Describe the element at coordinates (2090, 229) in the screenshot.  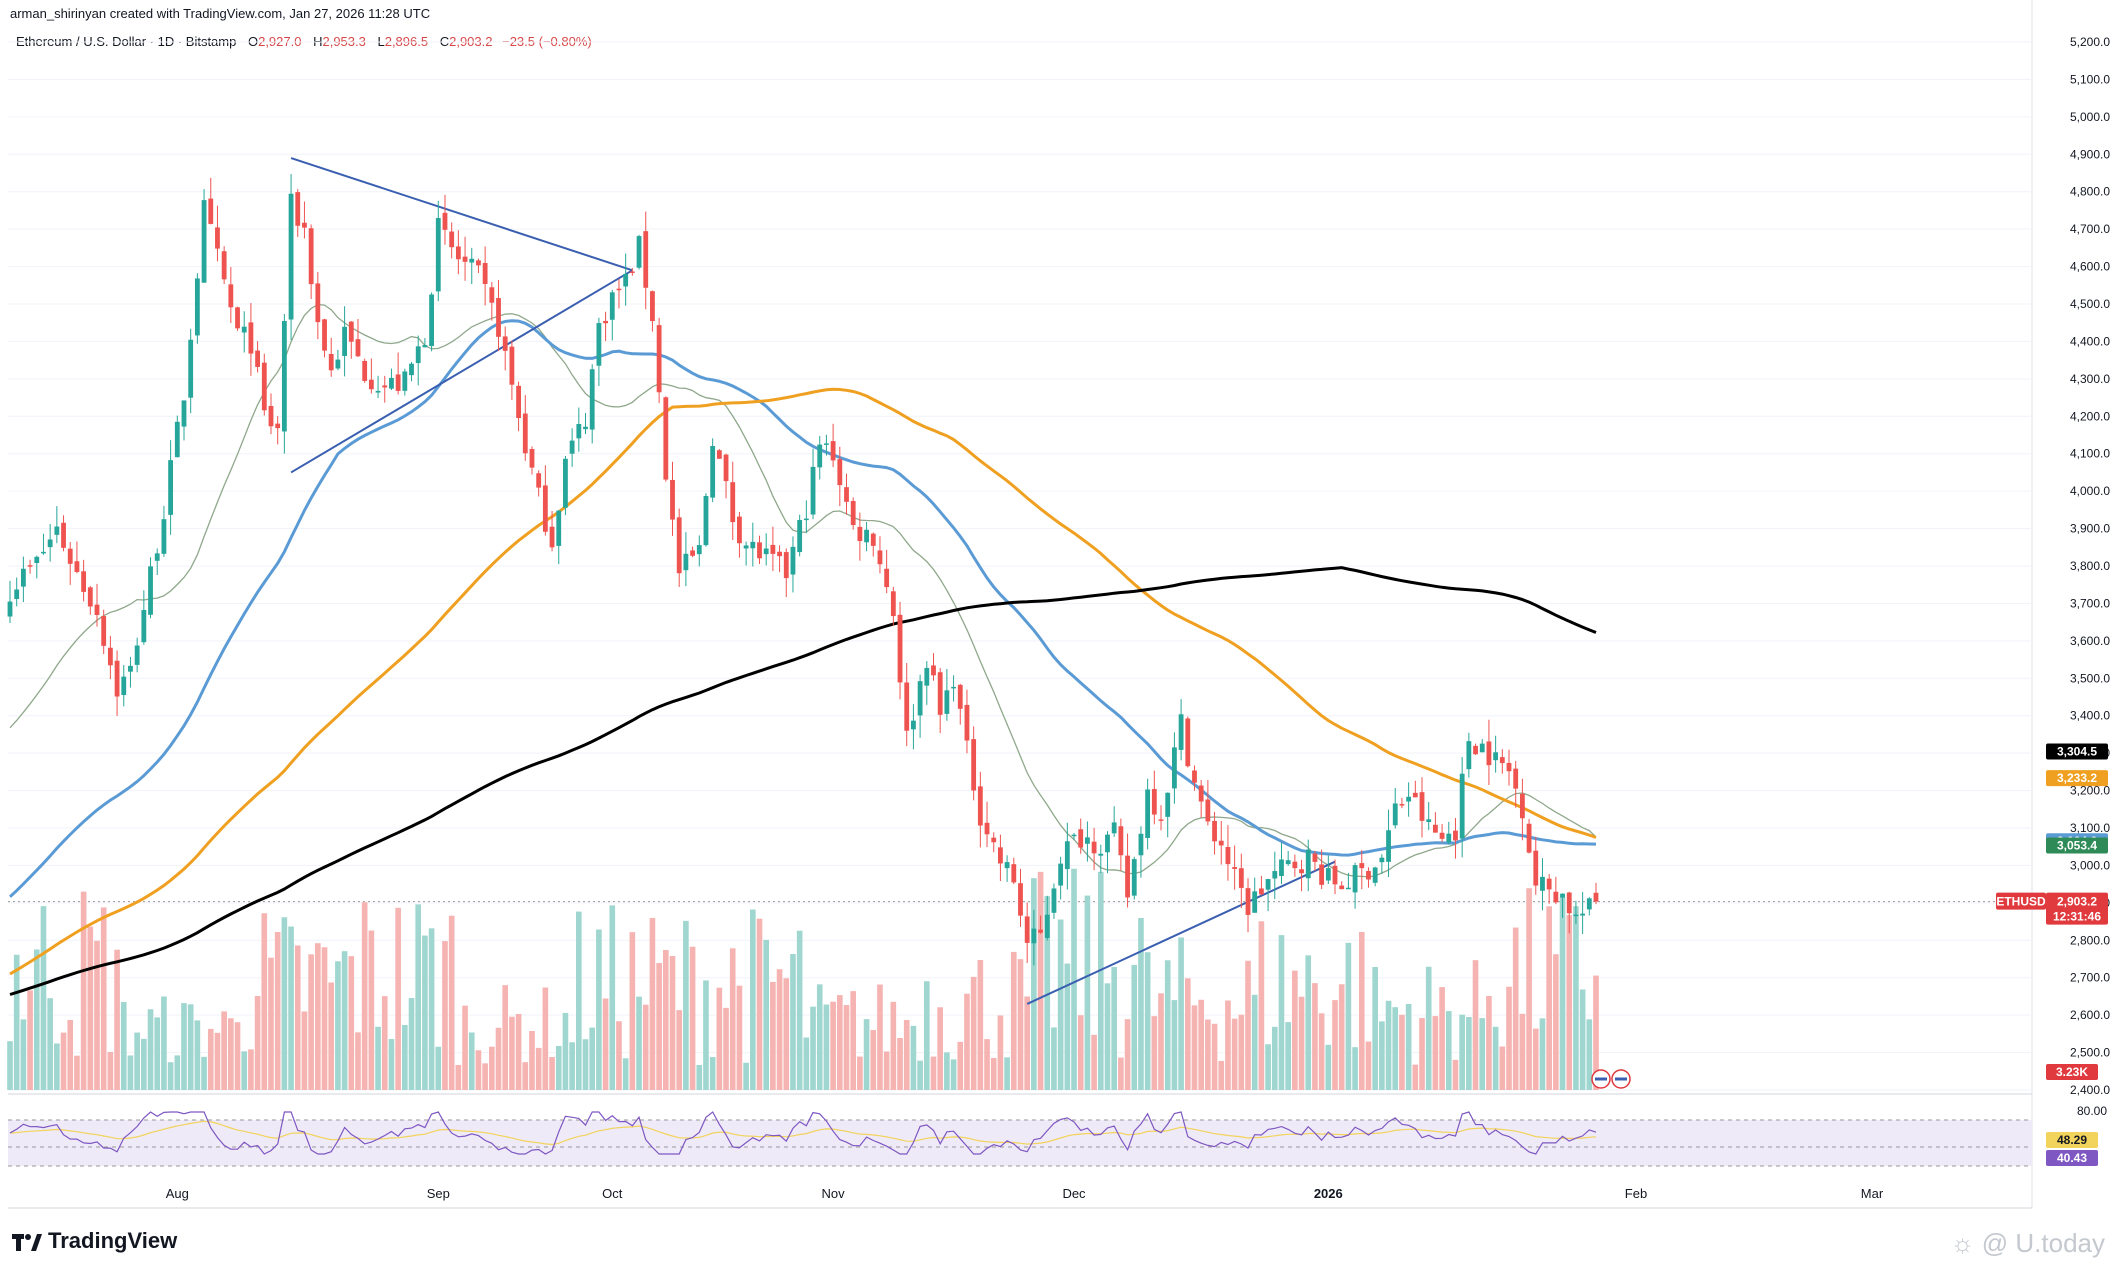
I see `y-tick-label: 4,700.0` at that location.